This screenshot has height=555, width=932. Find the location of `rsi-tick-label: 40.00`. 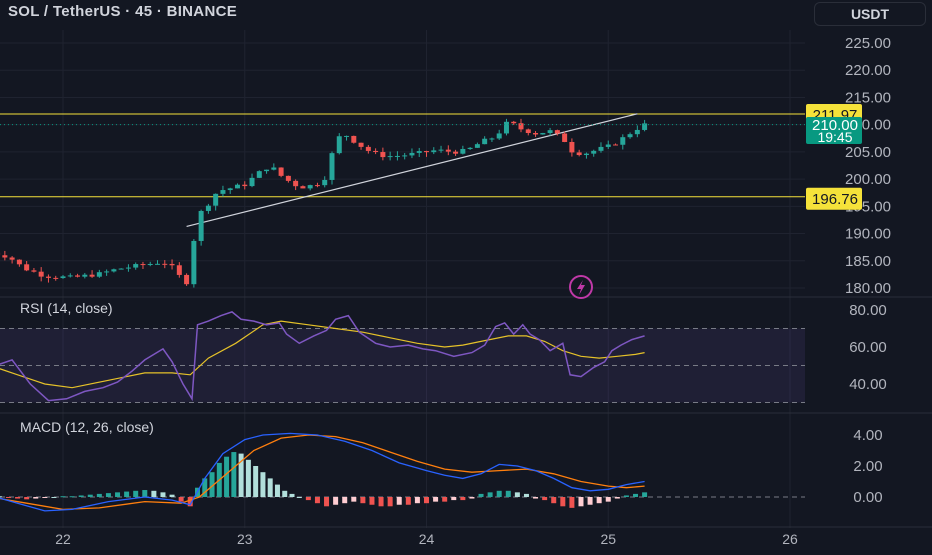

rsi-tick-label: 40.00 is located at coordinates (868, 384).